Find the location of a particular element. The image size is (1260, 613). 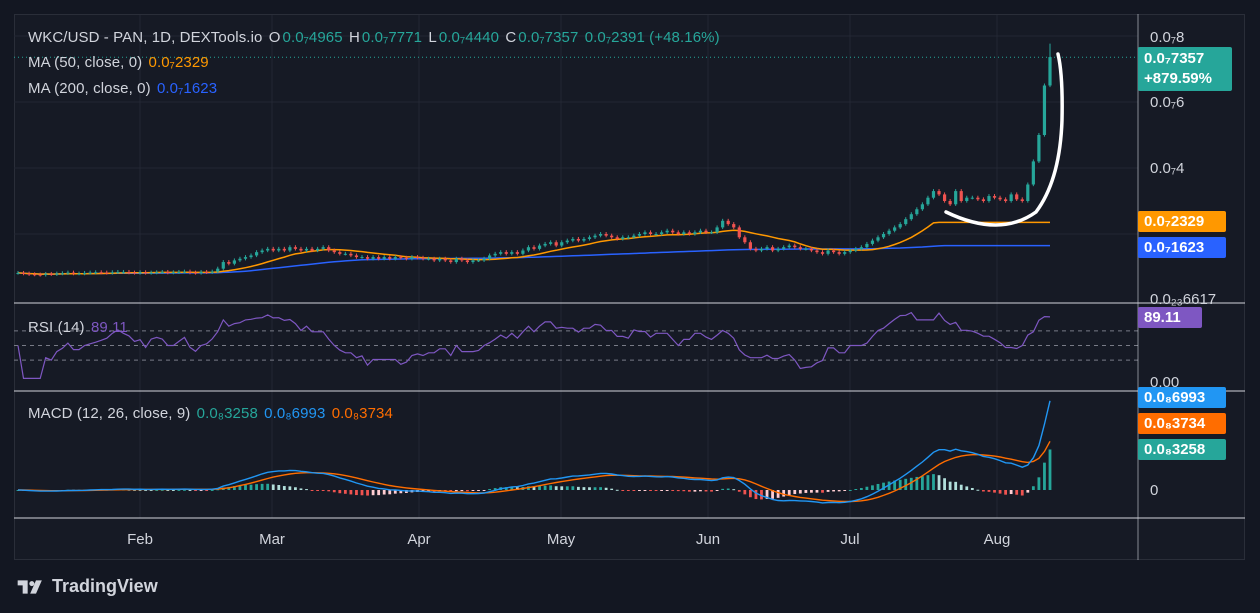

rsi-pane is located at coordinates (576, 345).